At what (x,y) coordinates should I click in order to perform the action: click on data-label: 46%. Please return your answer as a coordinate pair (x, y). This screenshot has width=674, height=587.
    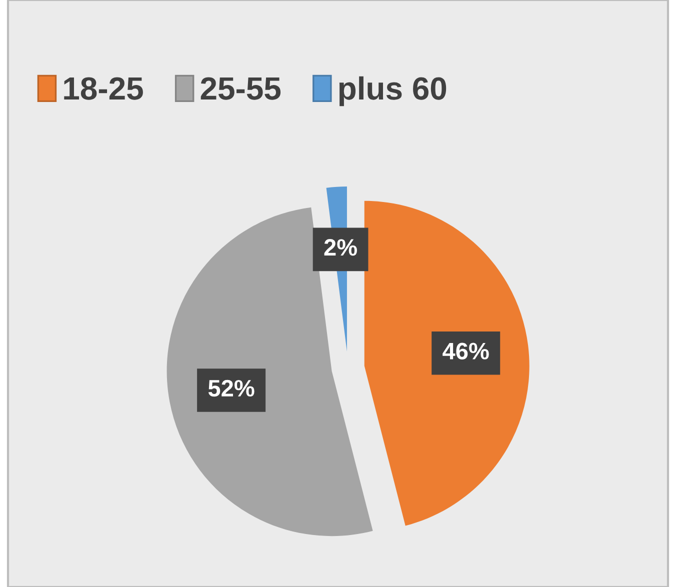
    Looking at the image, I should click on (465, 351).